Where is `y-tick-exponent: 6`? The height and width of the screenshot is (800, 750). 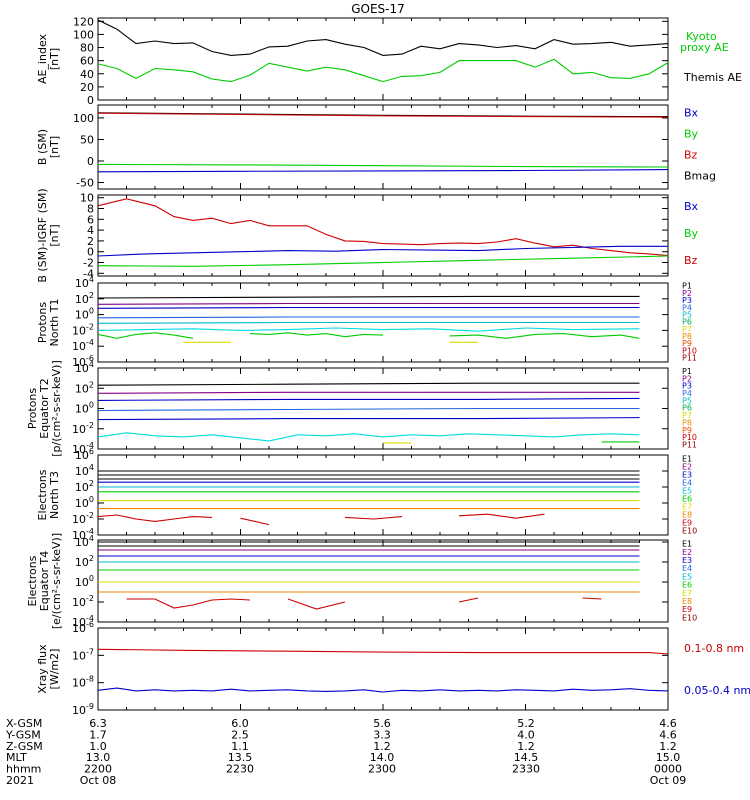
y-tick-exponent: 6 is located at coordinates (91, 451).